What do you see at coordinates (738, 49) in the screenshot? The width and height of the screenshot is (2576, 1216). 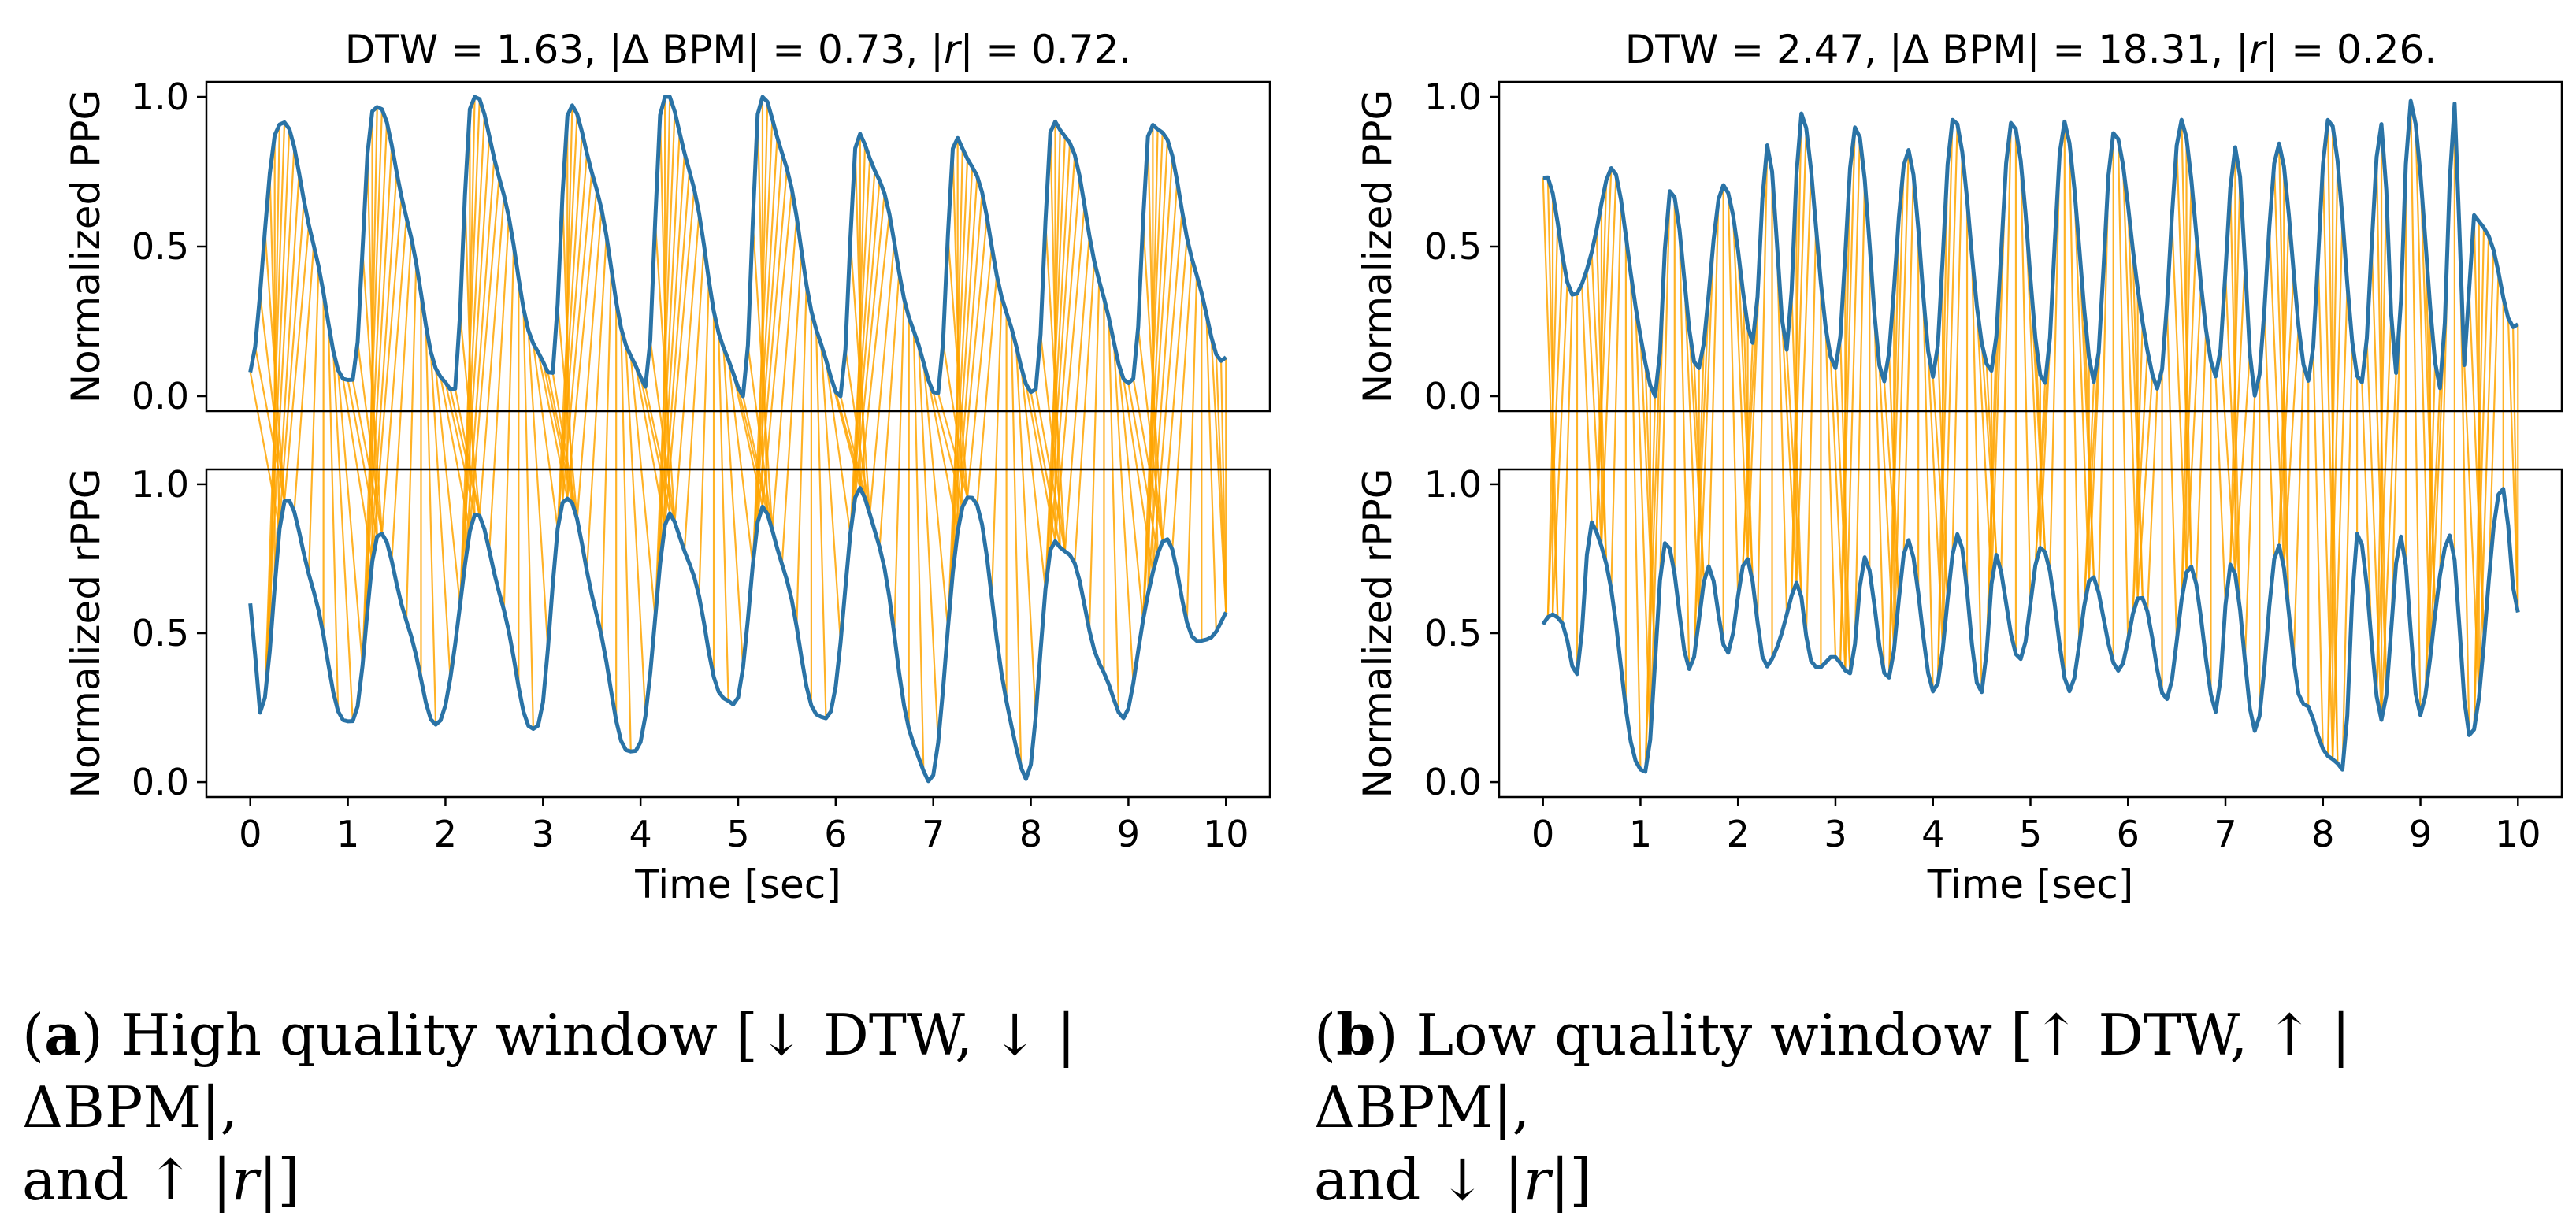 I see `chart-title-a: DTW = 1.63, |Δ BPM| = 0.73, |r| = 0.72.` at bounding box center [738, 49].